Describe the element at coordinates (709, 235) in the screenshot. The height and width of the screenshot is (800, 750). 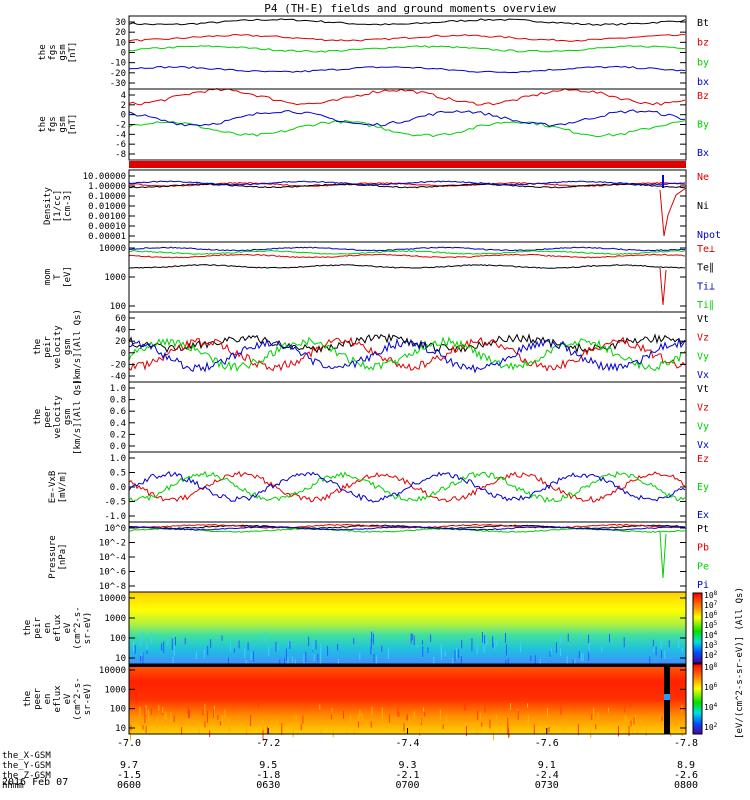
I see `legend-entry: Npot` at that location.